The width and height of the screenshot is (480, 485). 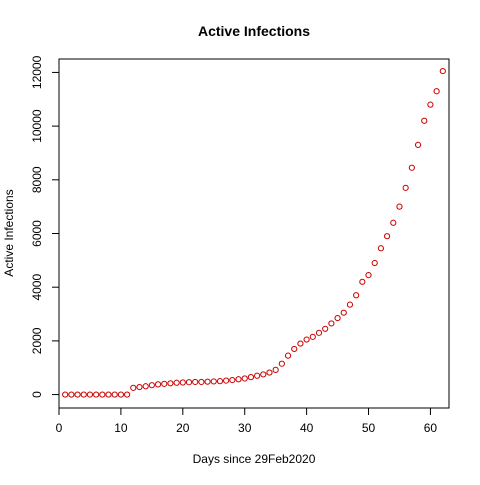 What do you see at coordinates (307, 428) in the screenshot?
I see `x-tick-label: 40` at bounding box center [307, 428].